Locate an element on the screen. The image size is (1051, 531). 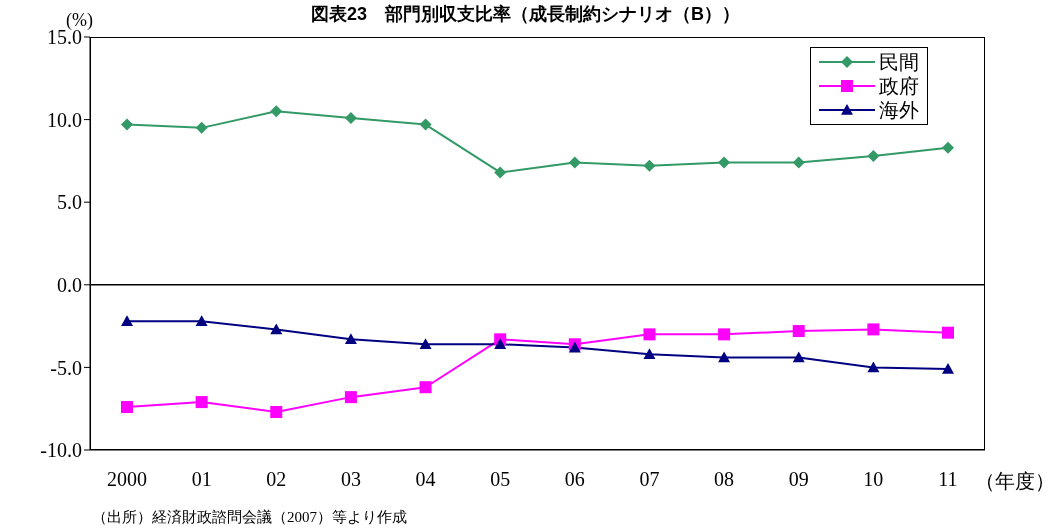
y-tick-label: 5.0 is located at coordinates (69, 202).